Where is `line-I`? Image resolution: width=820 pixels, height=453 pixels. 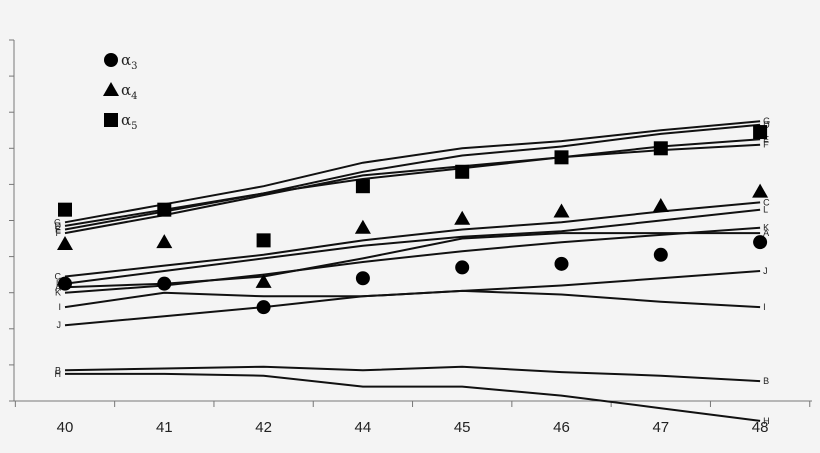
line-I is located at coordinates (412, 299).